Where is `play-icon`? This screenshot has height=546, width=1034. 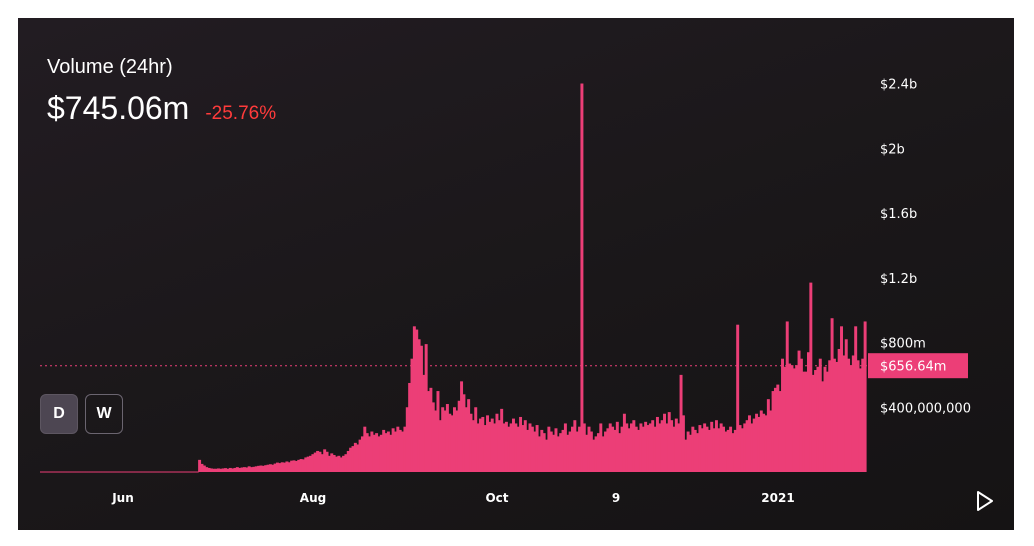 play-icon is located at coordinates (985, 501).